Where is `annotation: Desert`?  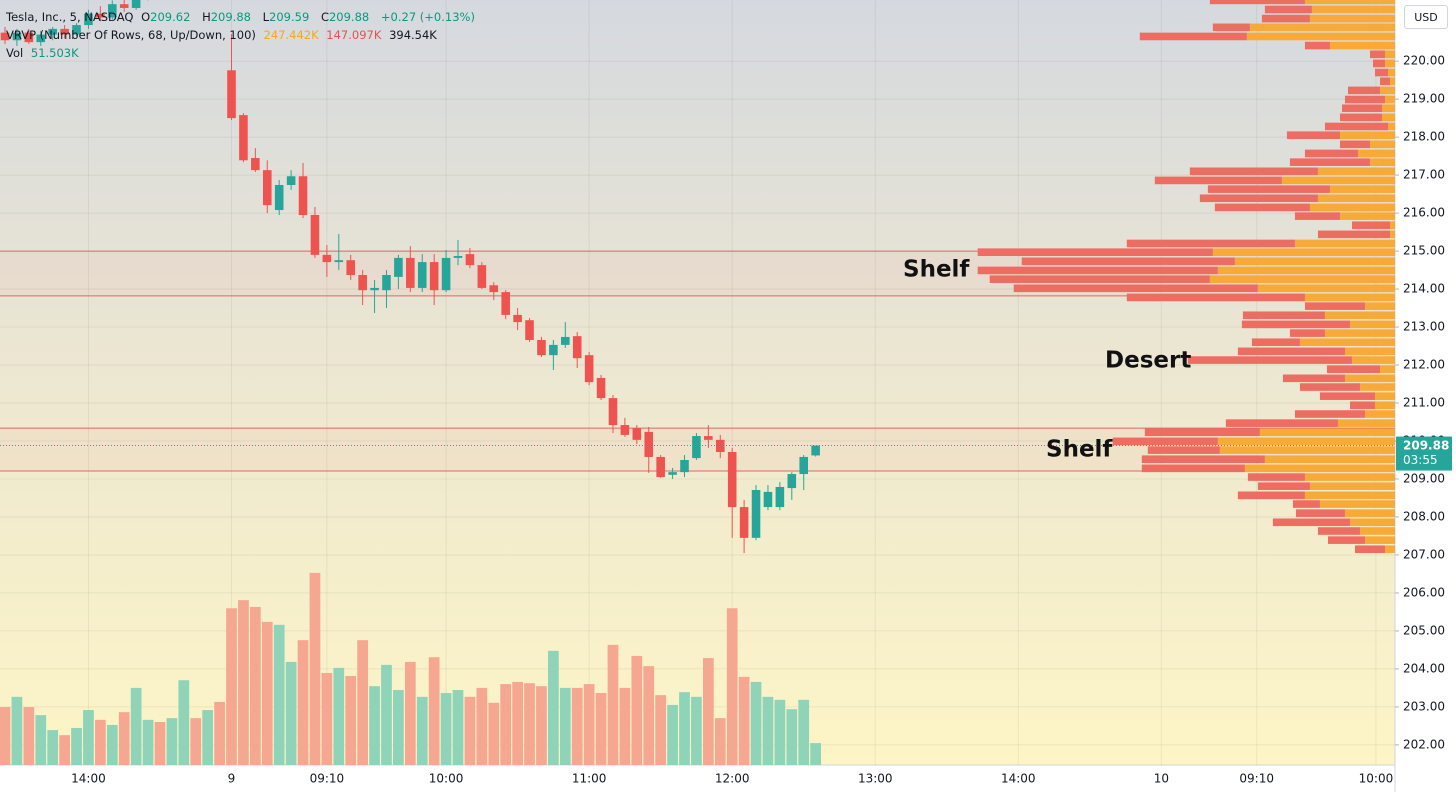 annotation: Desert is located at coordinates (1148, 361).